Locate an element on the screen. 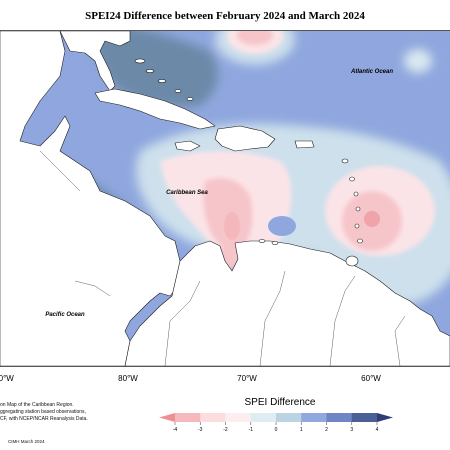  lon-label-60w: 60°W is located at coordinates (371, 378).